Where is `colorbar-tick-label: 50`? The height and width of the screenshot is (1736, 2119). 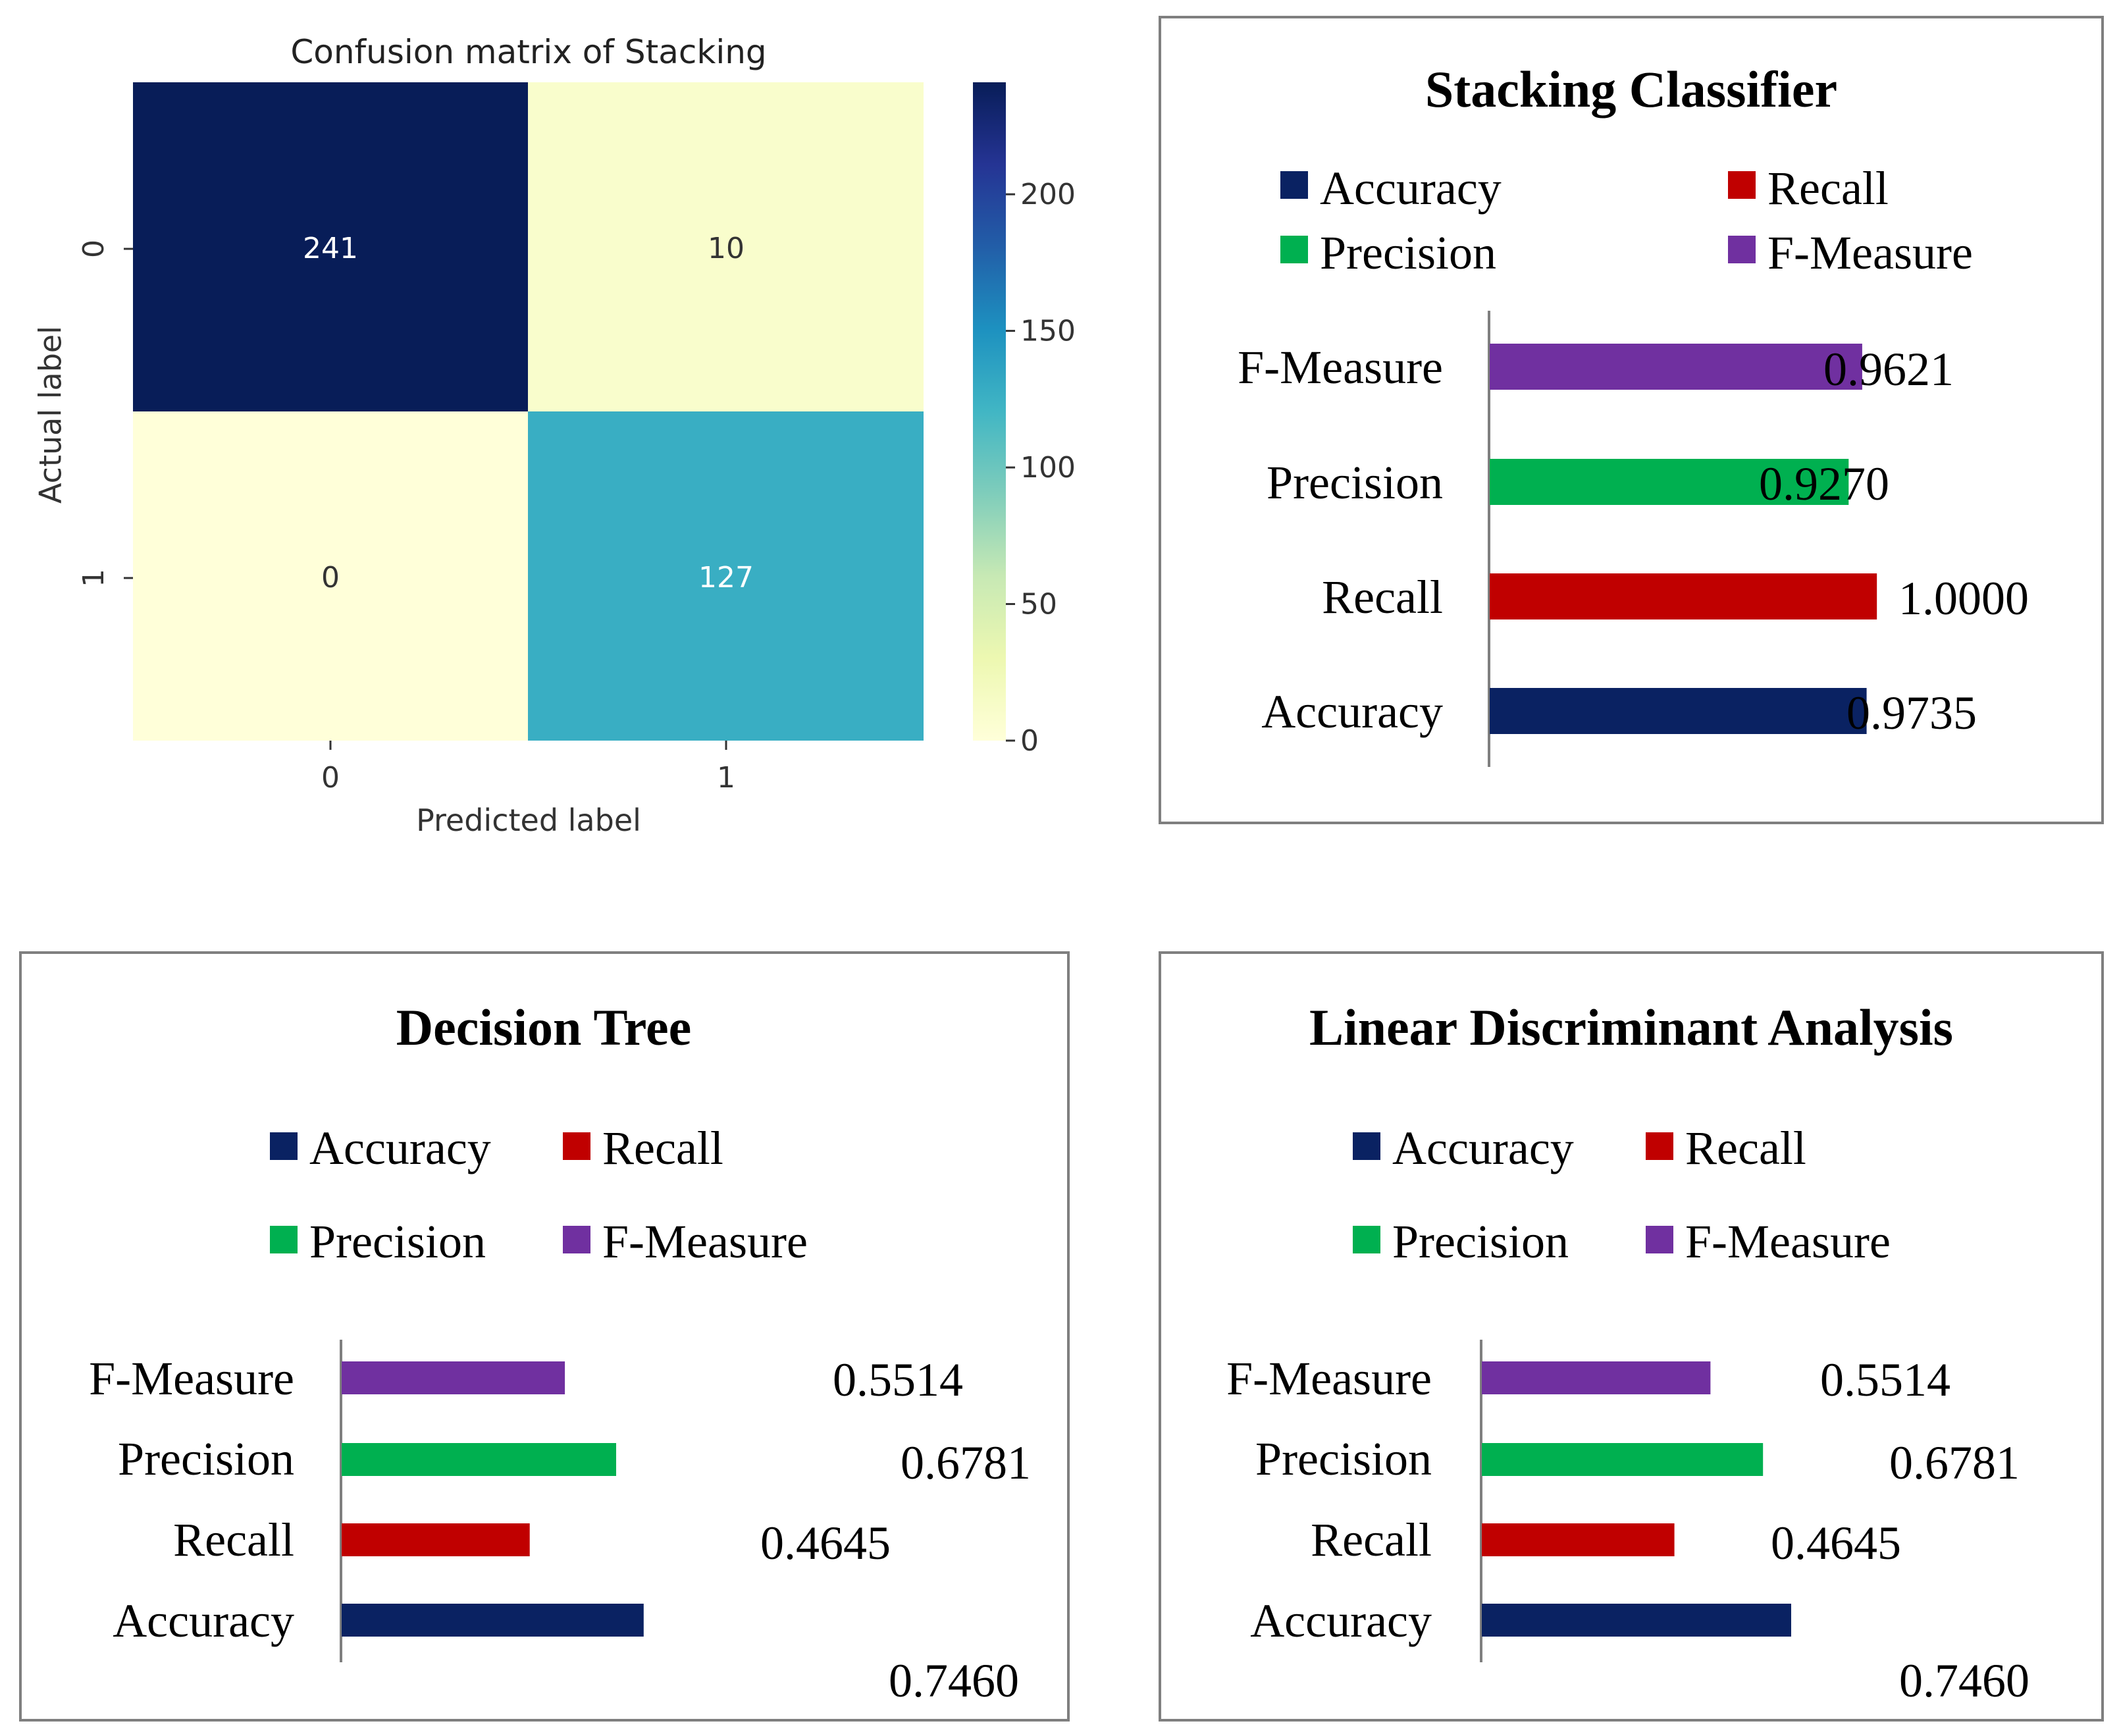
colorbar-tick-label: 50 is located at coordinates (1038, 604).